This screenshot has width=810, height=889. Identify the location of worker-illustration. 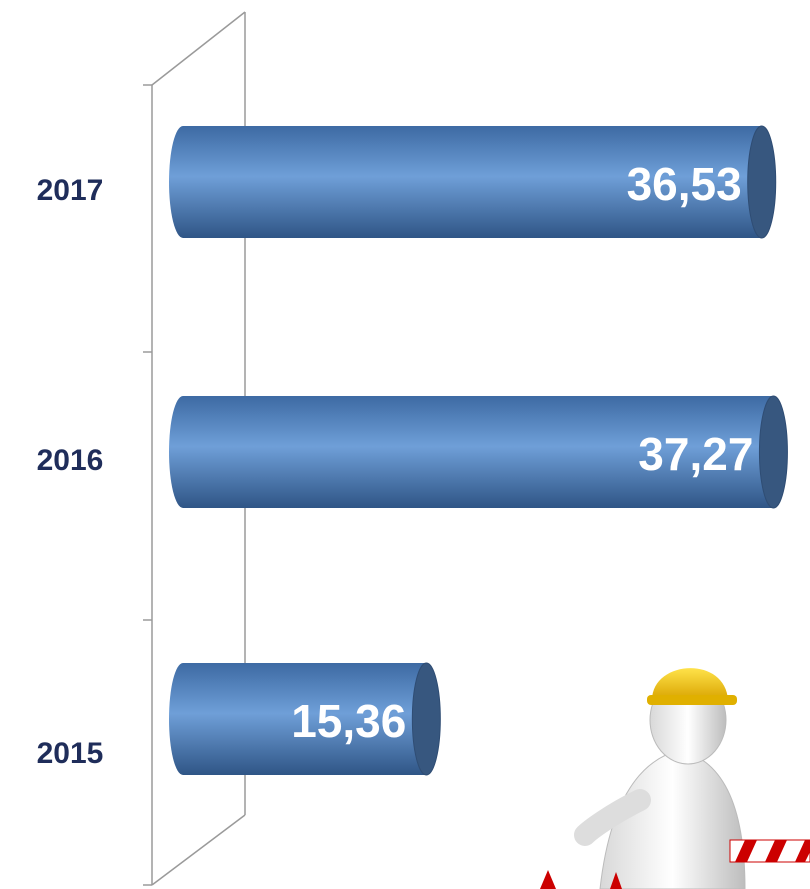
(675, 778).